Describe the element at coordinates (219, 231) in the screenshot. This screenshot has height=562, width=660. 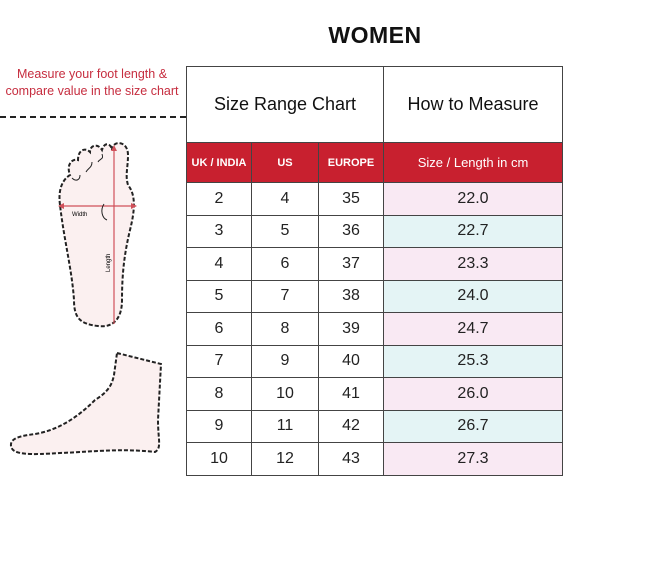
I see `uk-size: 3` at that location.